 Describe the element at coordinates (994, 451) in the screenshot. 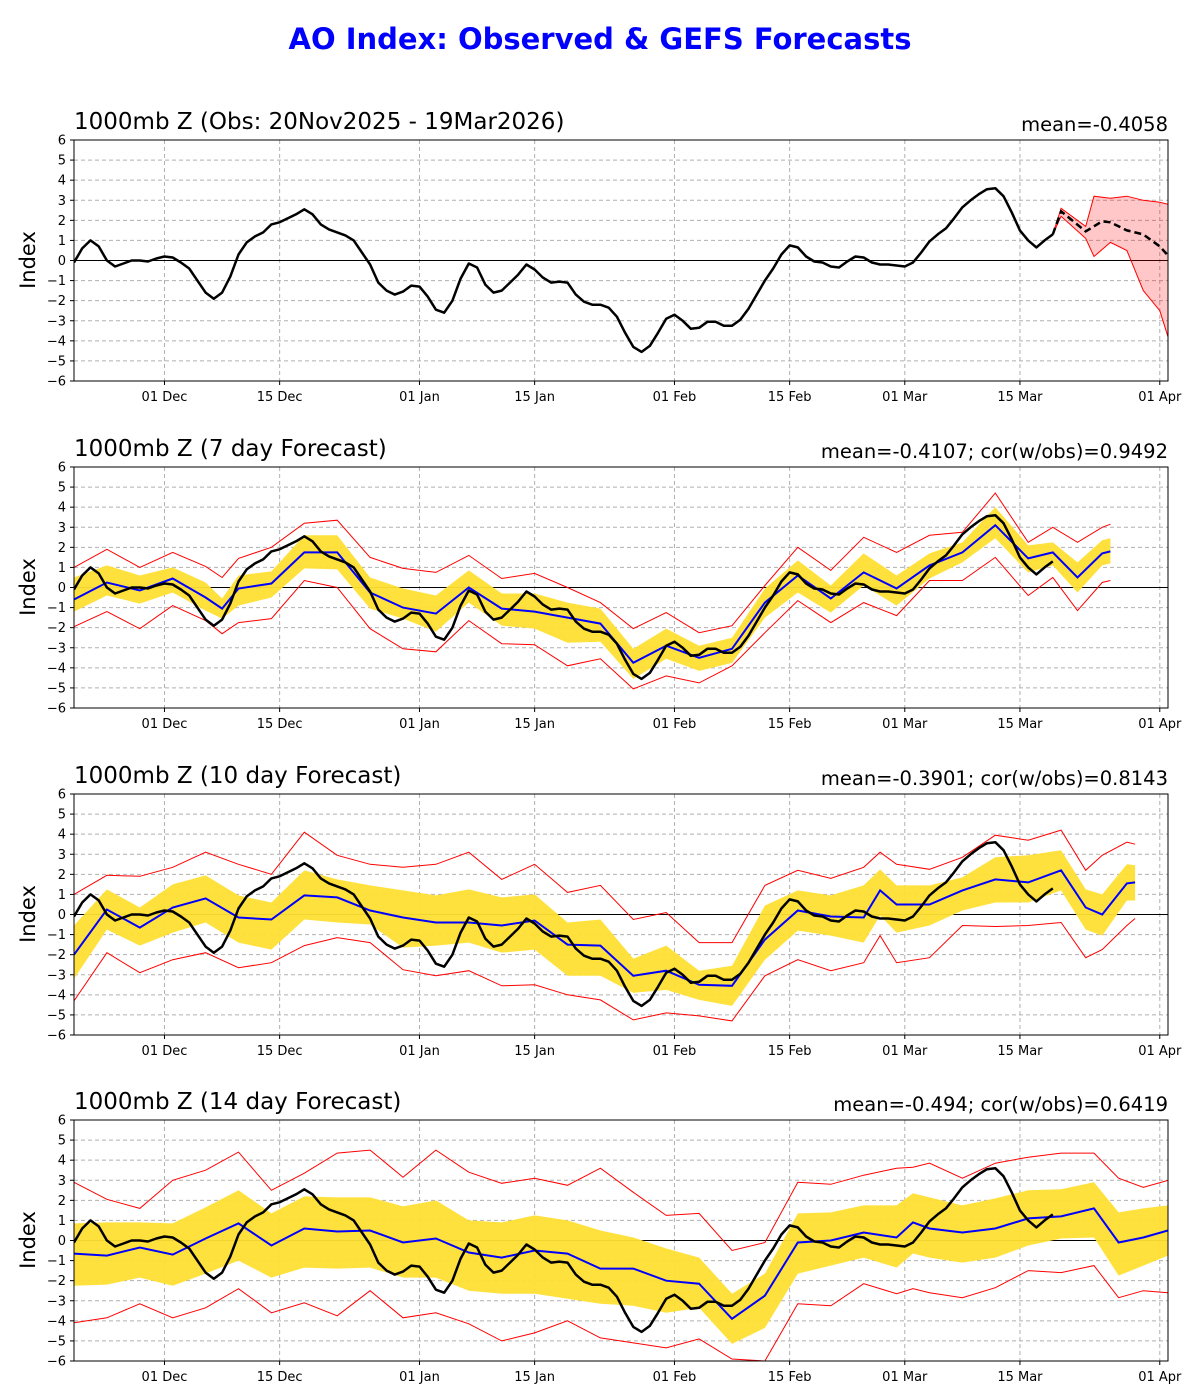

I see `panel-2-stat: mean=-0.4107; cor(w/obs)=0.9492` at that location.